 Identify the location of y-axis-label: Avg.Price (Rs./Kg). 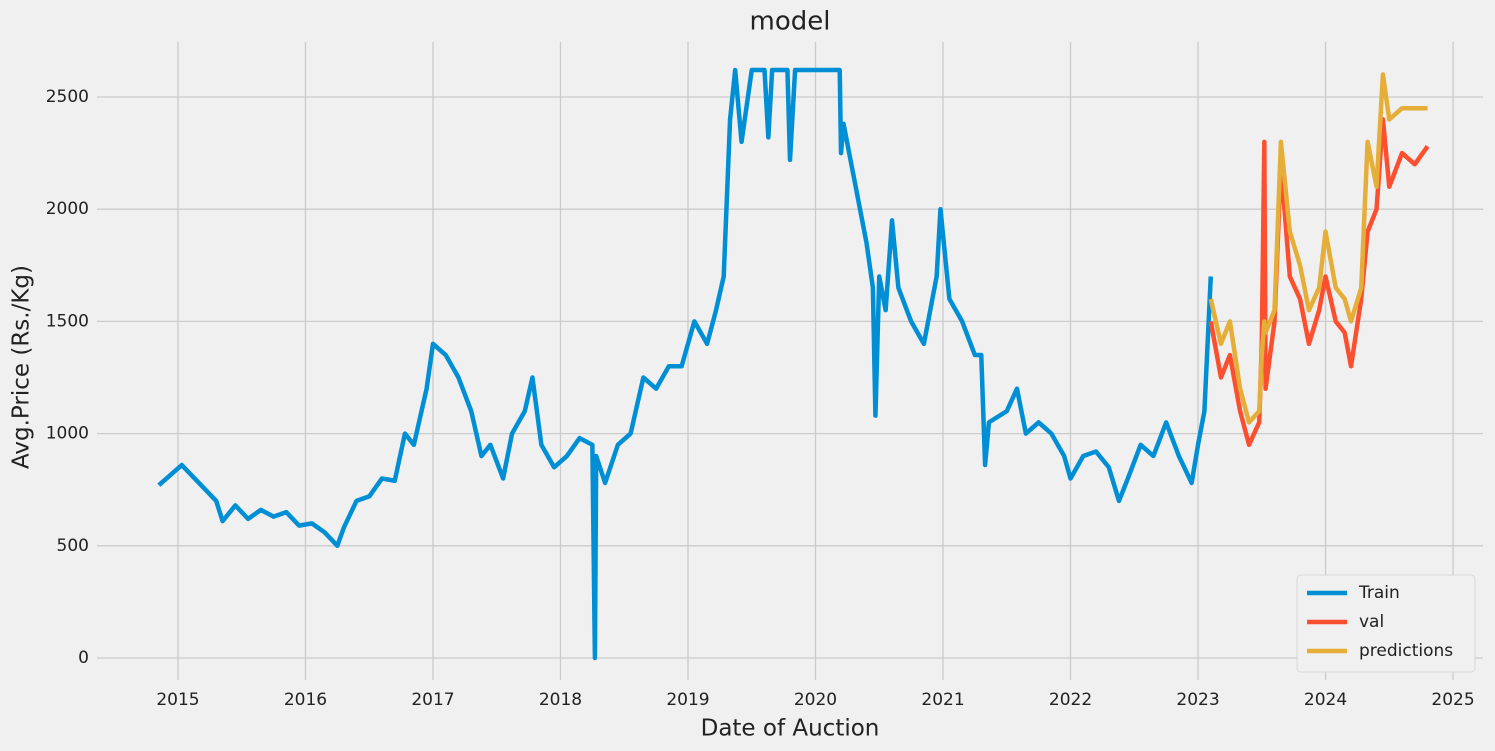
(22, 367).